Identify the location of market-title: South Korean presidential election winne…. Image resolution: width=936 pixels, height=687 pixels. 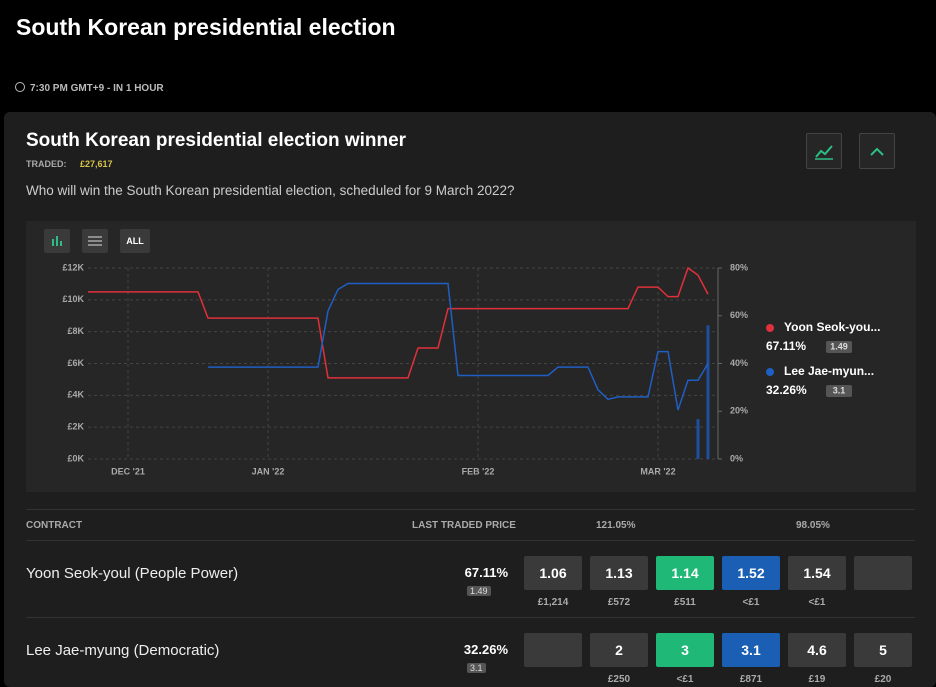
(216, 140).